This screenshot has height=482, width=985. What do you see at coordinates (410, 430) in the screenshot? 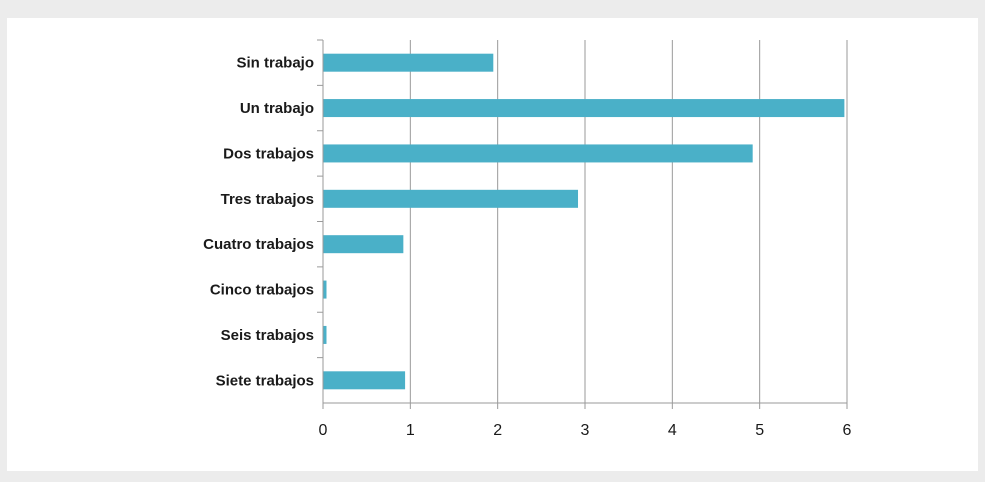
I see `x-tick-label: 1` at bounding box center [410, 430].